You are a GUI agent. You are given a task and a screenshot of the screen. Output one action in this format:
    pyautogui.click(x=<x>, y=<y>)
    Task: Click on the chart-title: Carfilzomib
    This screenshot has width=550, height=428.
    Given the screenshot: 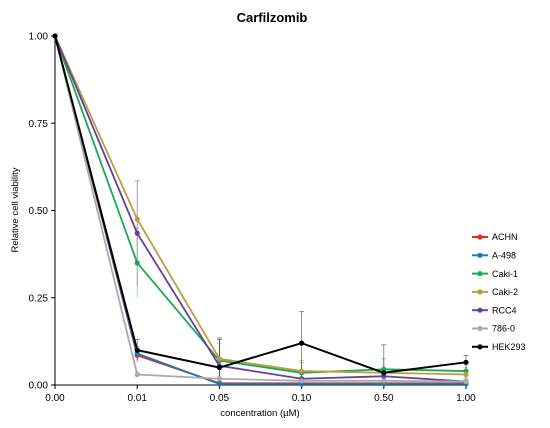 What is the action you would take?
    pyautogui.click(x=272, y=17)
    